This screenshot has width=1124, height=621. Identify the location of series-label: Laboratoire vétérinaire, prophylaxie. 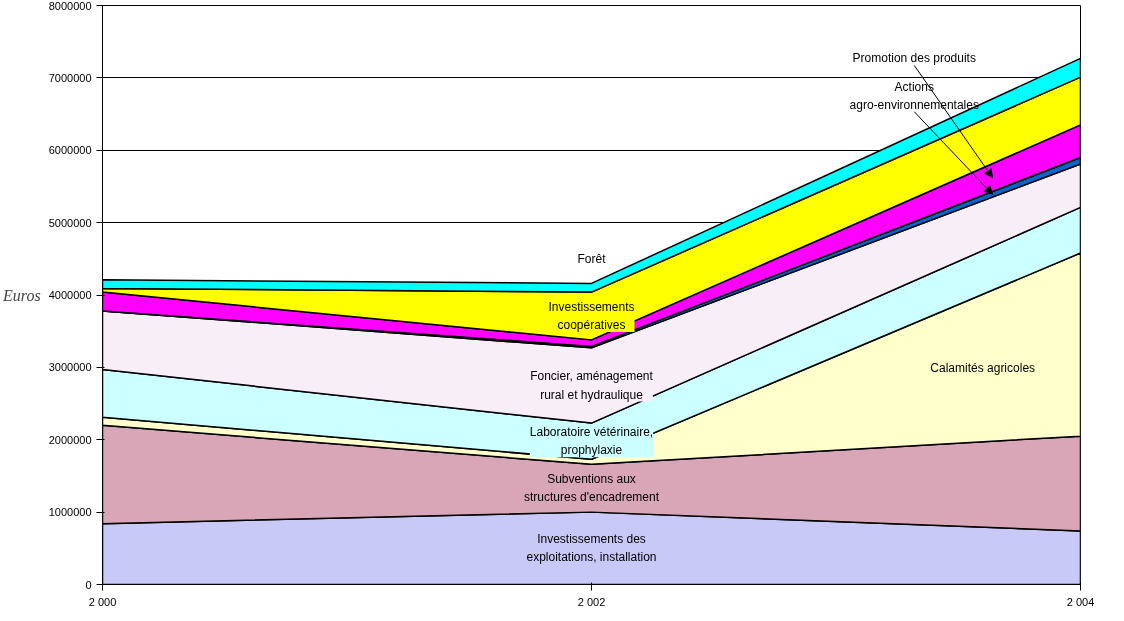
(591, 441).